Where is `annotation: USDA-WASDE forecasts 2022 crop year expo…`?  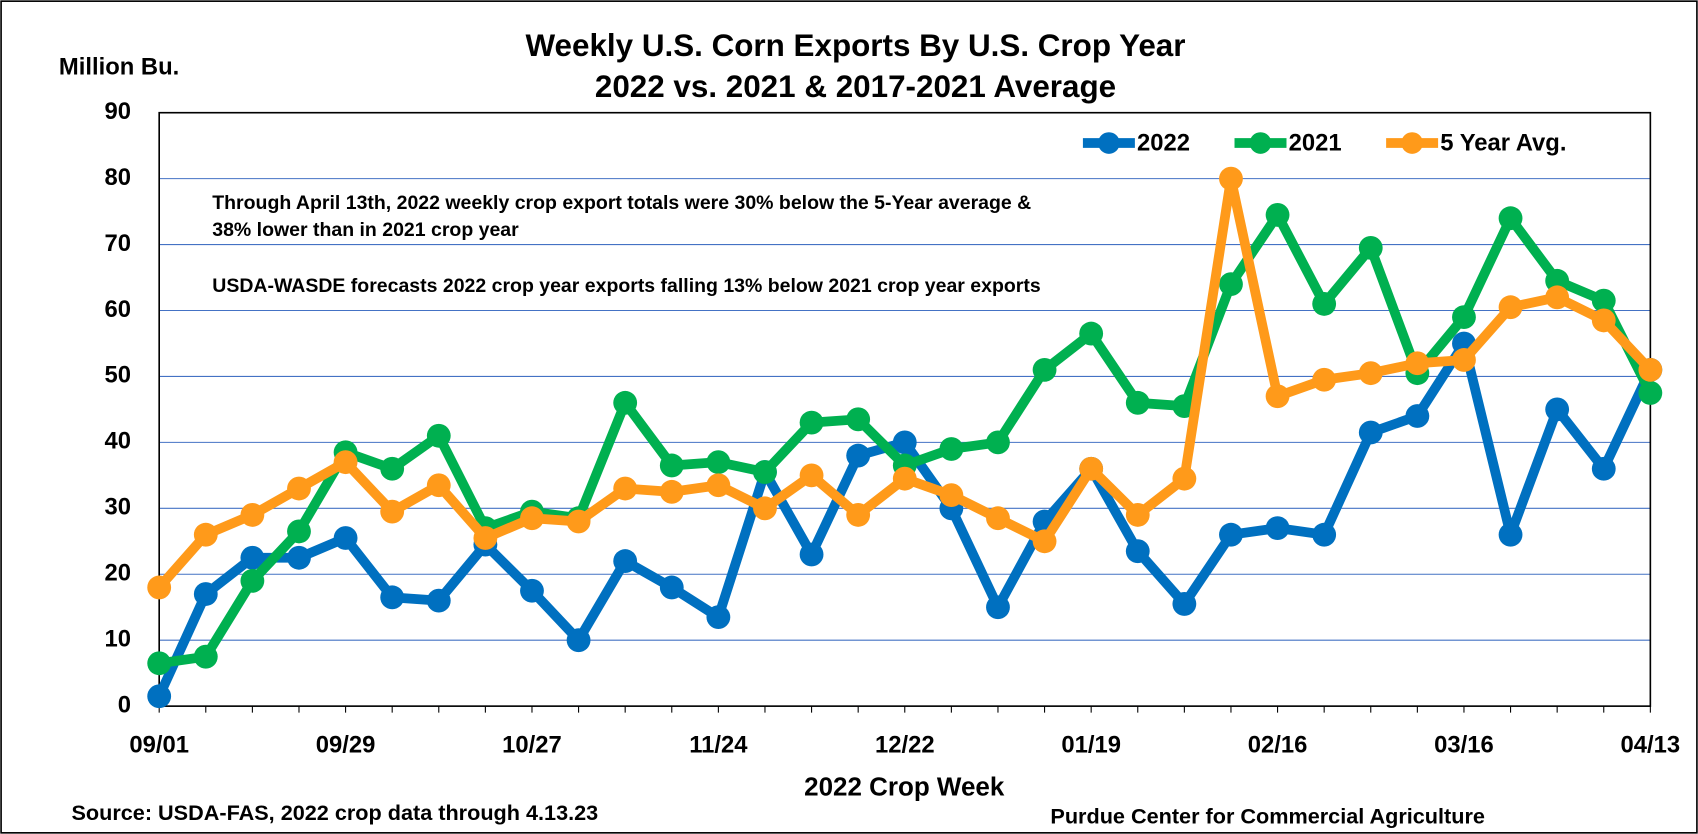
annotation: USDA-WASDE forecasts 2022 crop year expo… is located at coordinates (626, 286).